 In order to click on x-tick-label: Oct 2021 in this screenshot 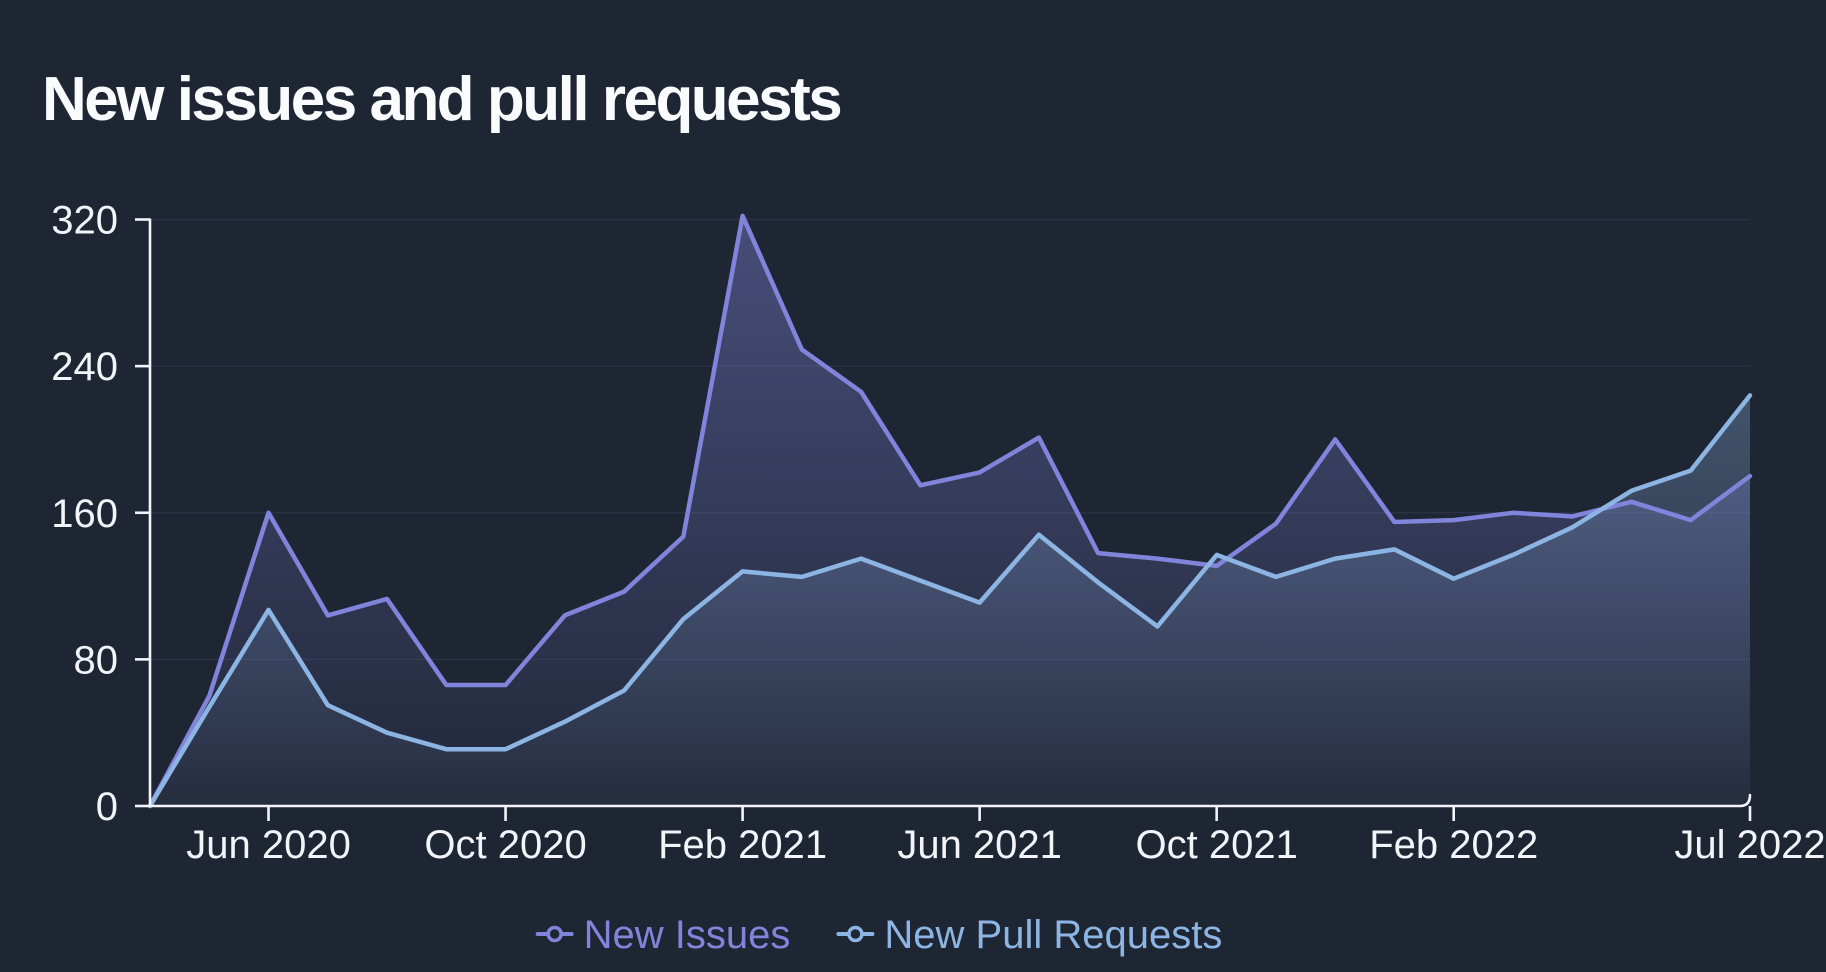, I will do `click(1217, 845)`.